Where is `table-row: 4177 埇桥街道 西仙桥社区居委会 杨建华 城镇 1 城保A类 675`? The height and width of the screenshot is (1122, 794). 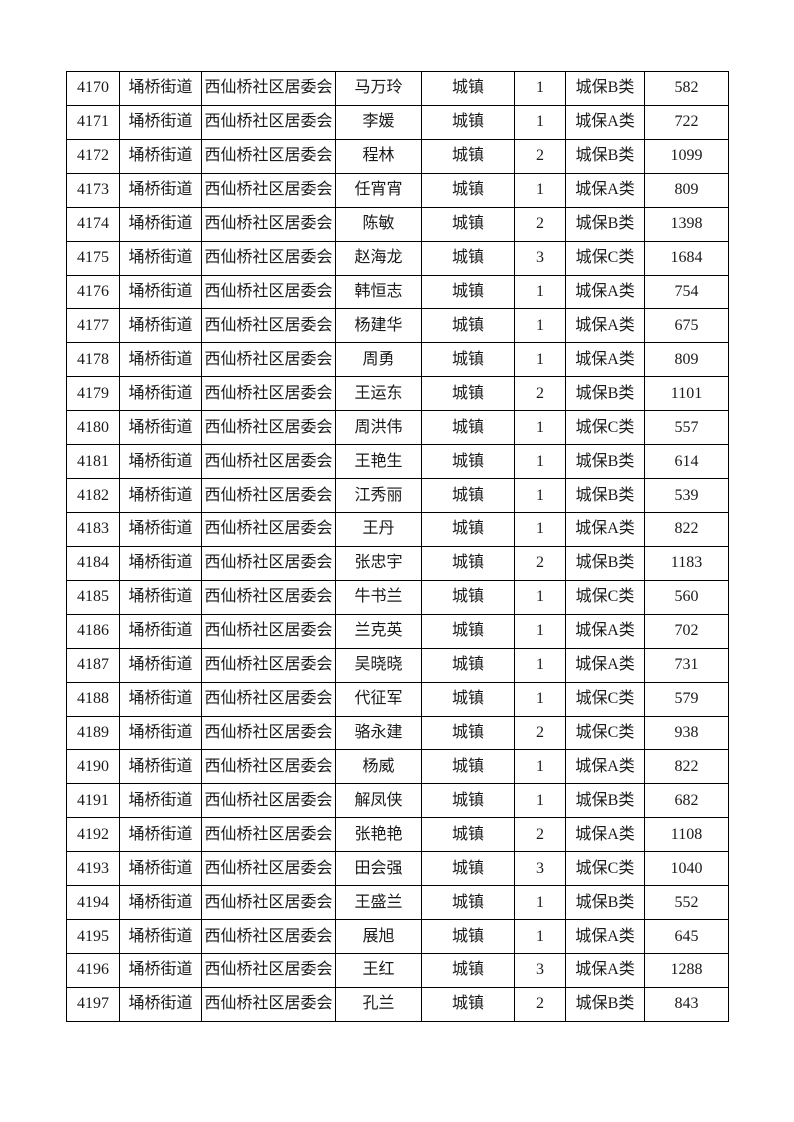 table-row: 4177 埇桥街道 西仙桥社区居委会 杨建华 城镇 1 城保A类 675 is located at coordinates (397, 326).